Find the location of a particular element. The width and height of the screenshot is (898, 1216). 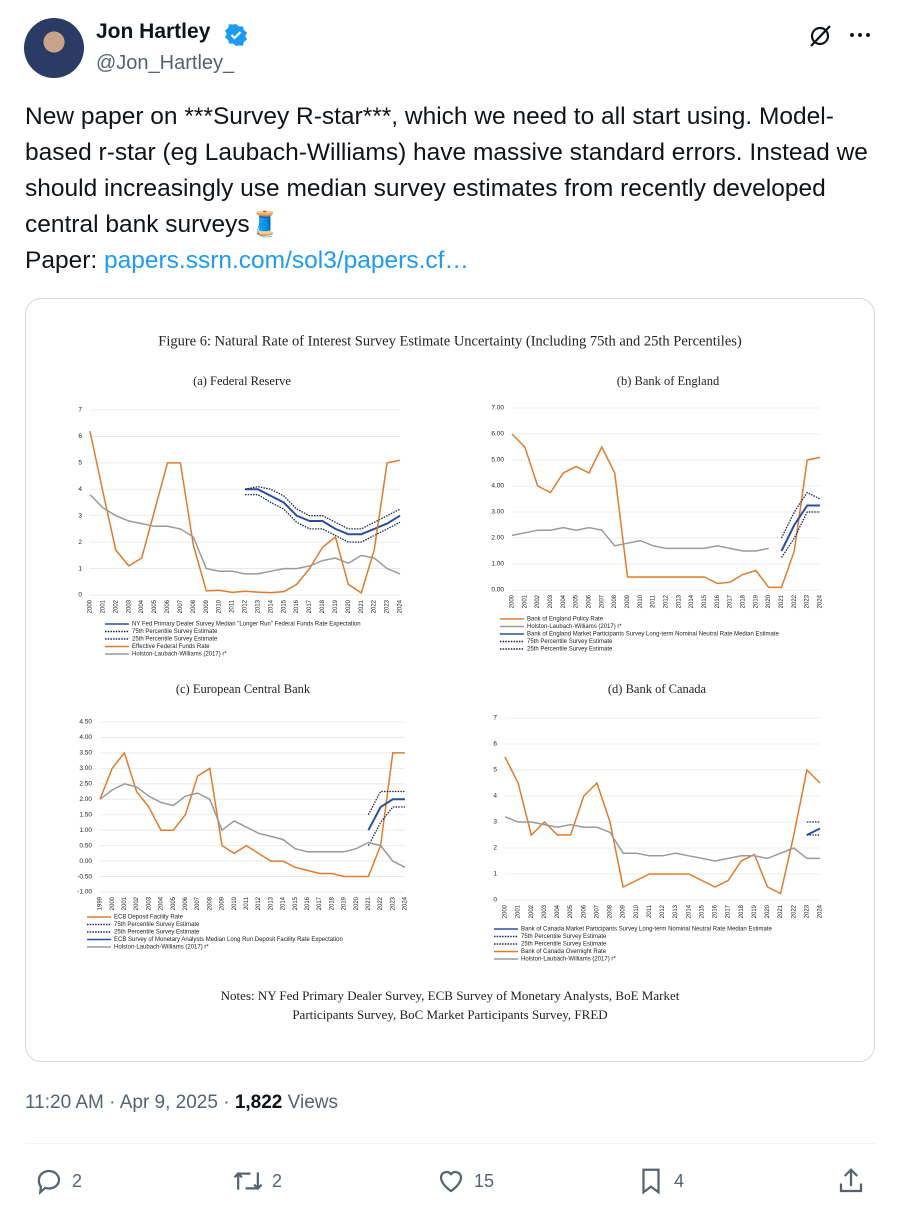

bookmark: 4 is located at coordinates (660, 1181).